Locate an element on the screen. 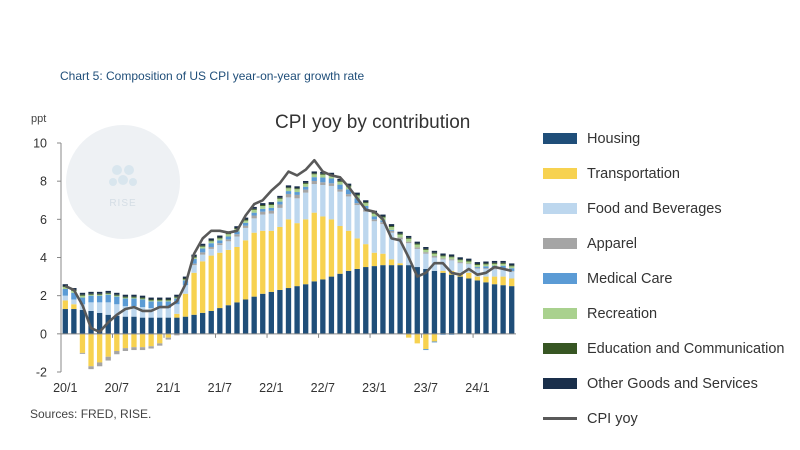 Image resolution: width=800 pixels, height=450 pixels. legend-label: Medical Care is located at coordinates (630, 278).